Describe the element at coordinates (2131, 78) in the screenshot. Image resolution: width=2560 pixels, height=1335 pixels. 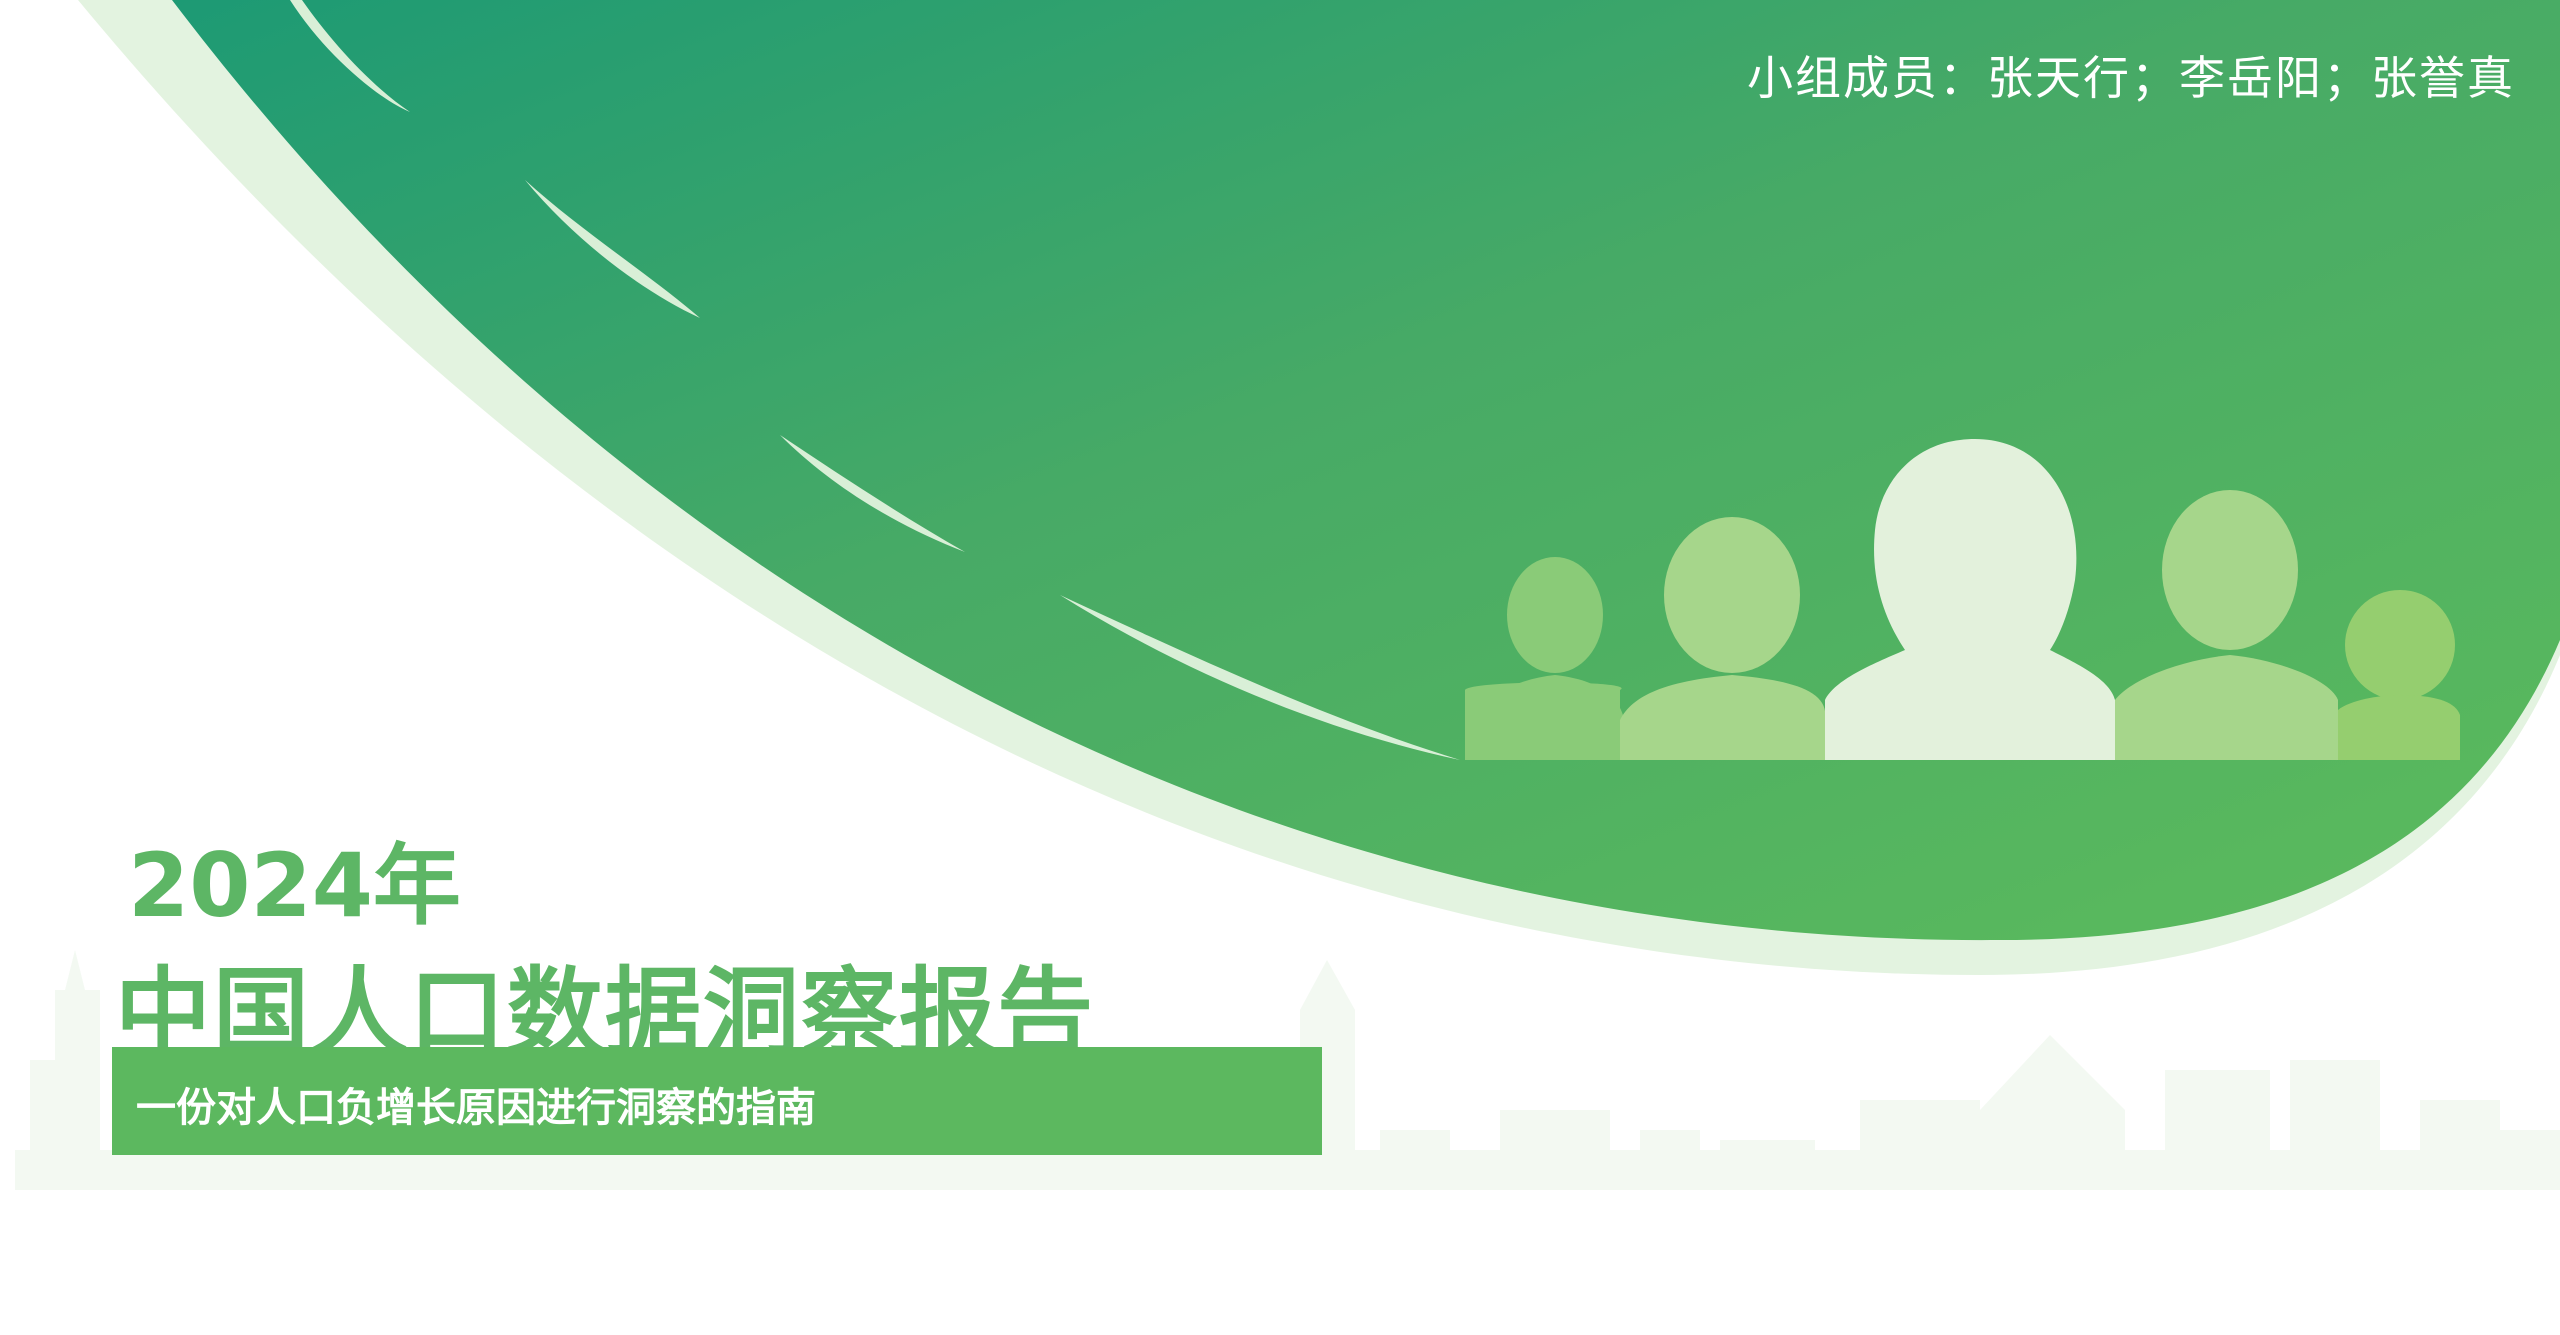
I see `team-members-text: 小组成员：张天行；李岳阳；张誉真` at that location.